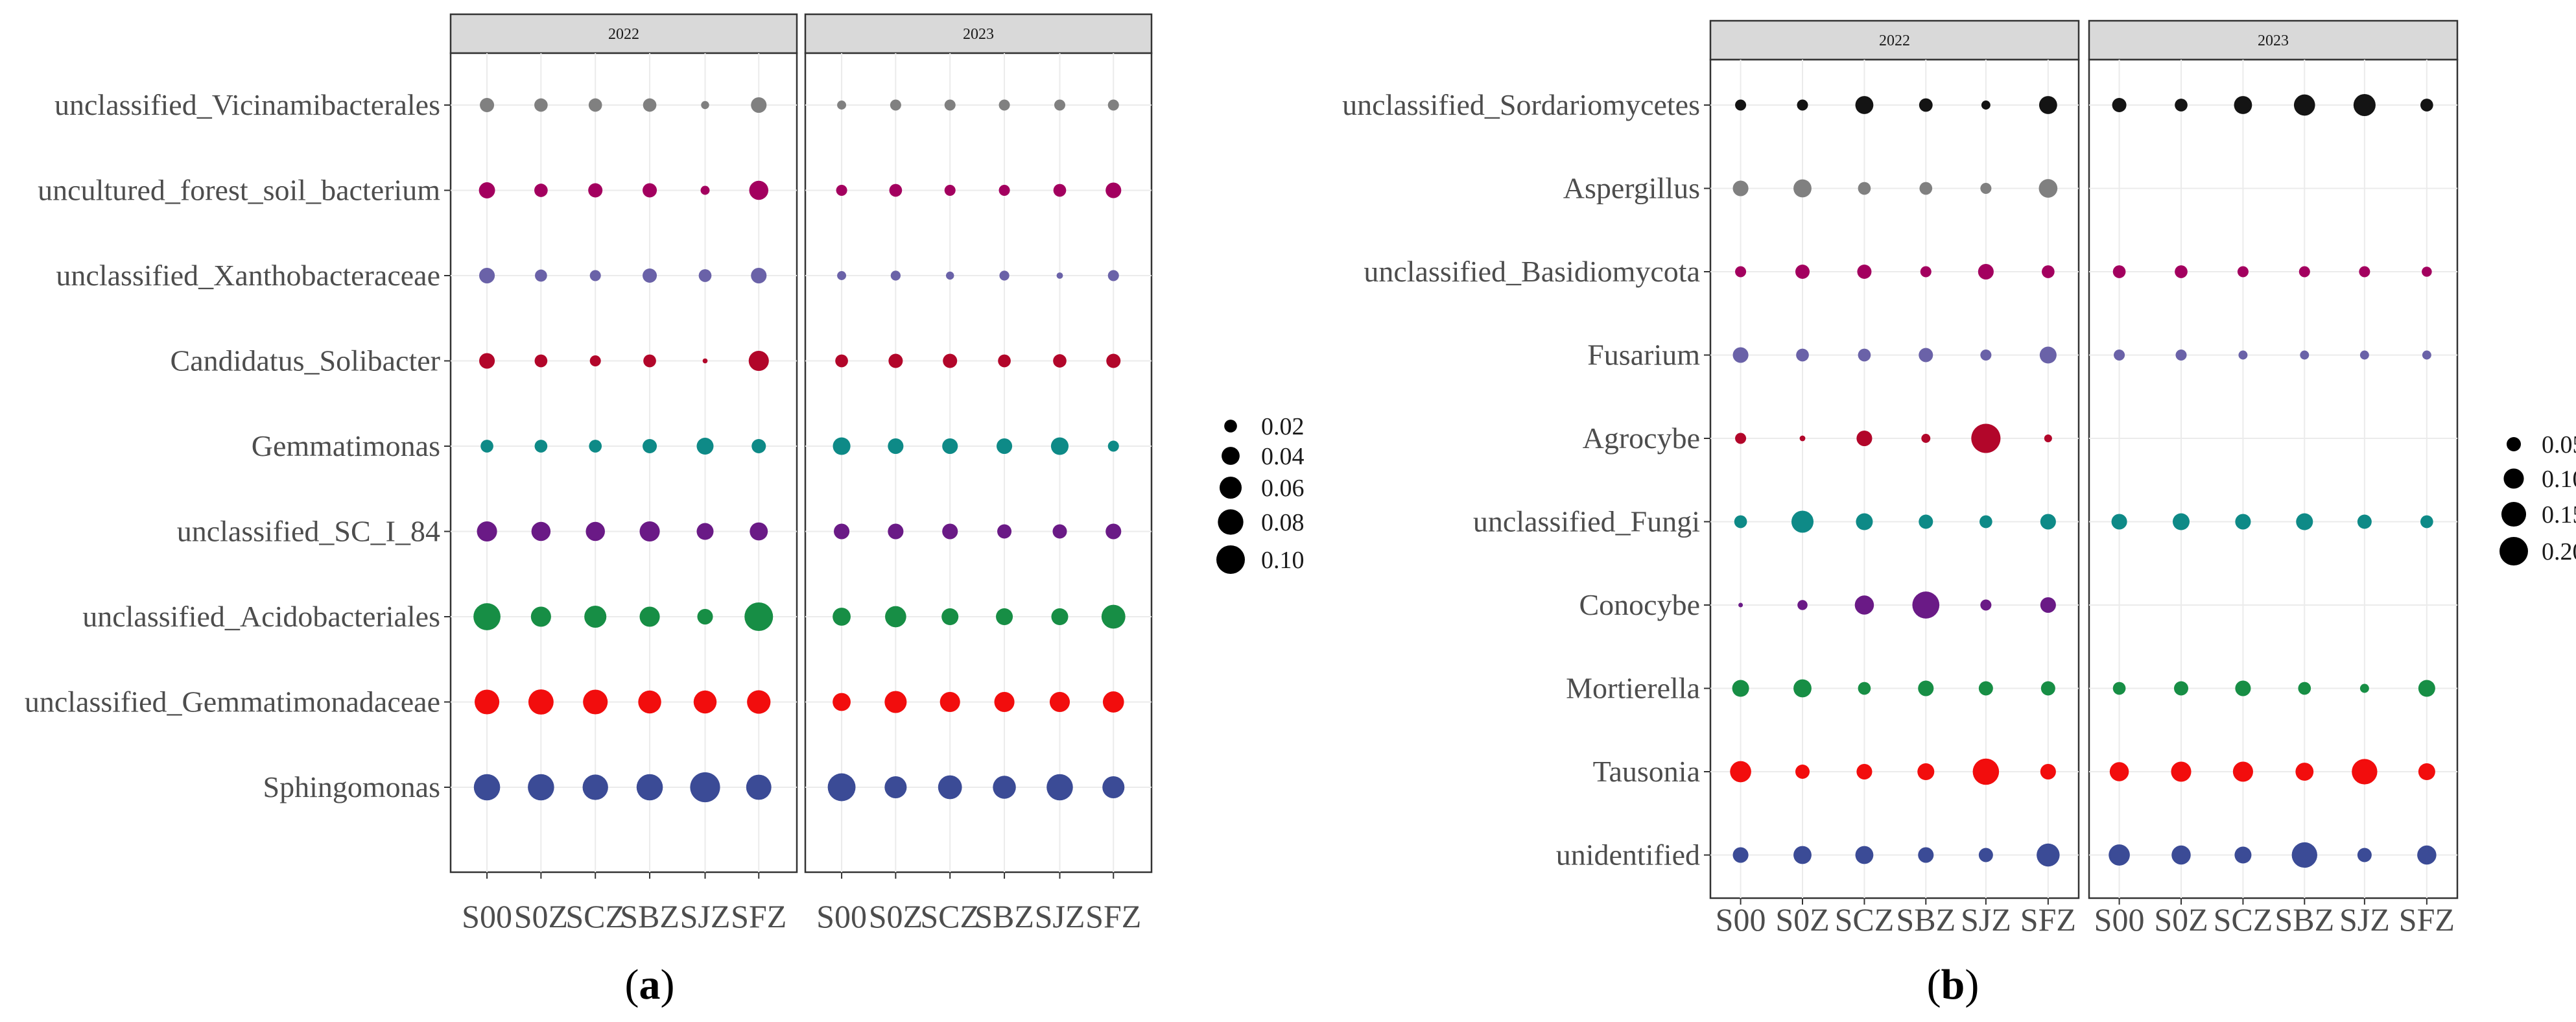 The width and height of the screenshot is (2576, 1022). I want to click on plot-area-2022, so click(623, 462).